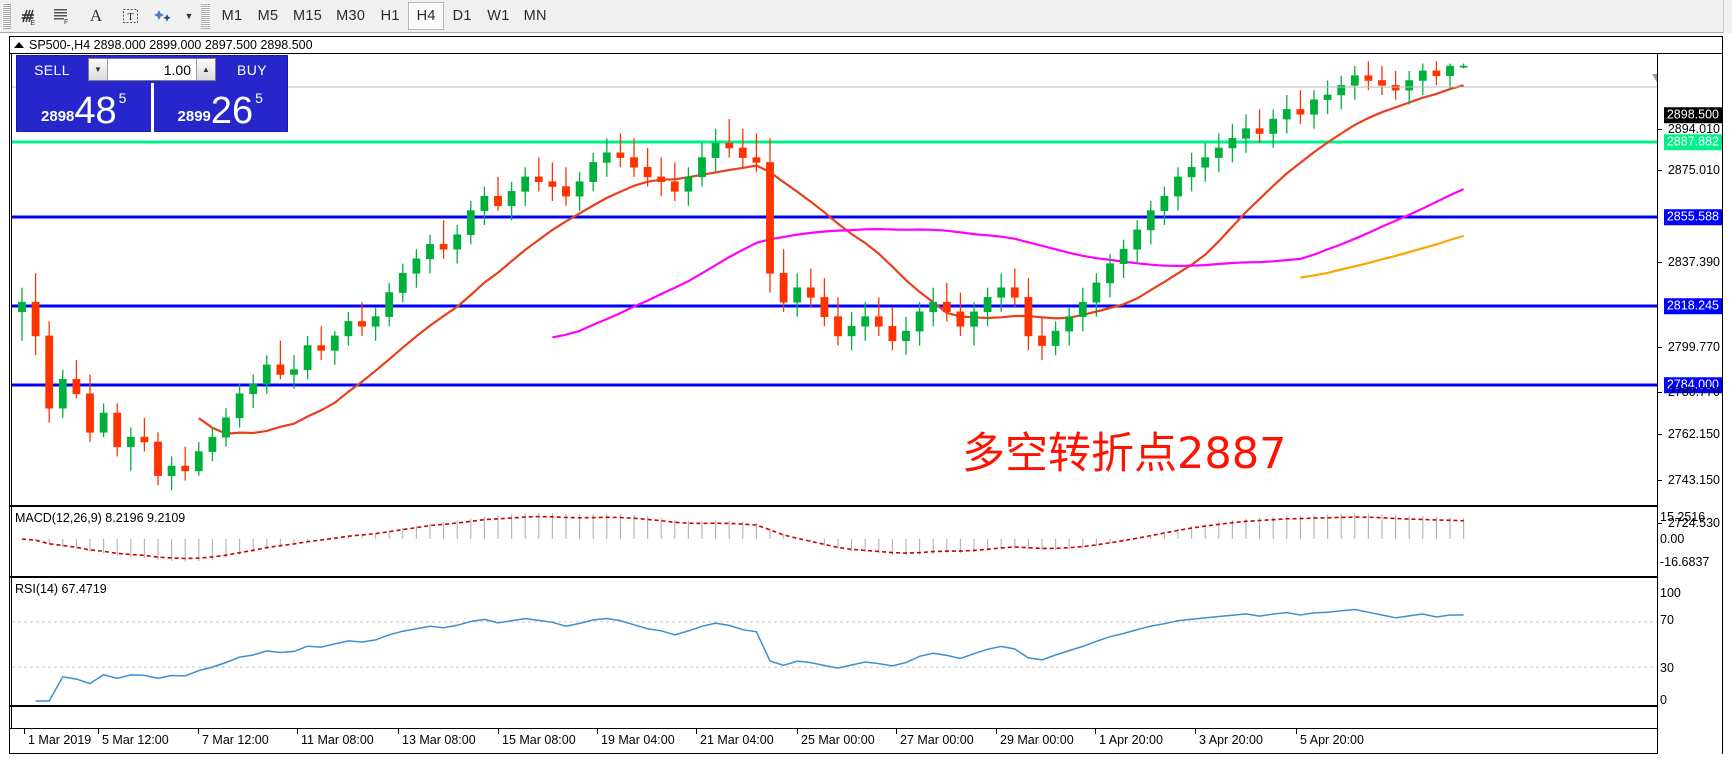 The image size is (1732, 758). I want to click on timeframe-h4: H4, so click(426, 16).